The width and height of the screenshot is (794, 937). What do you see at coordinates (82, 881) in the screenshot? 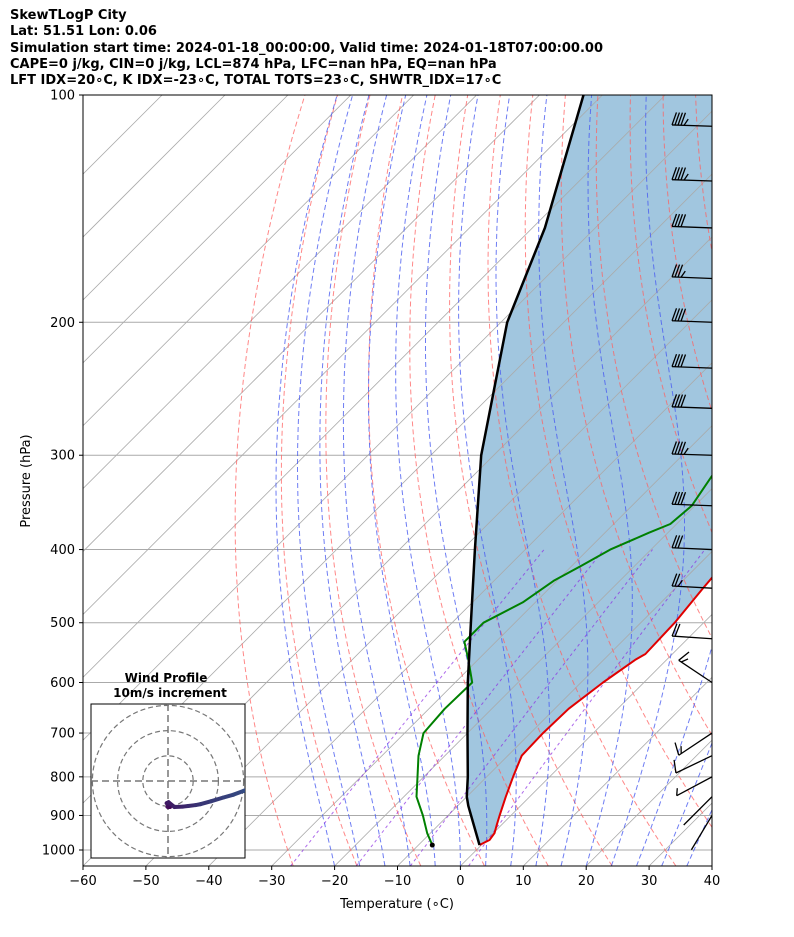
I see `x-tick-label: −60` at bounding box center [82, 881].